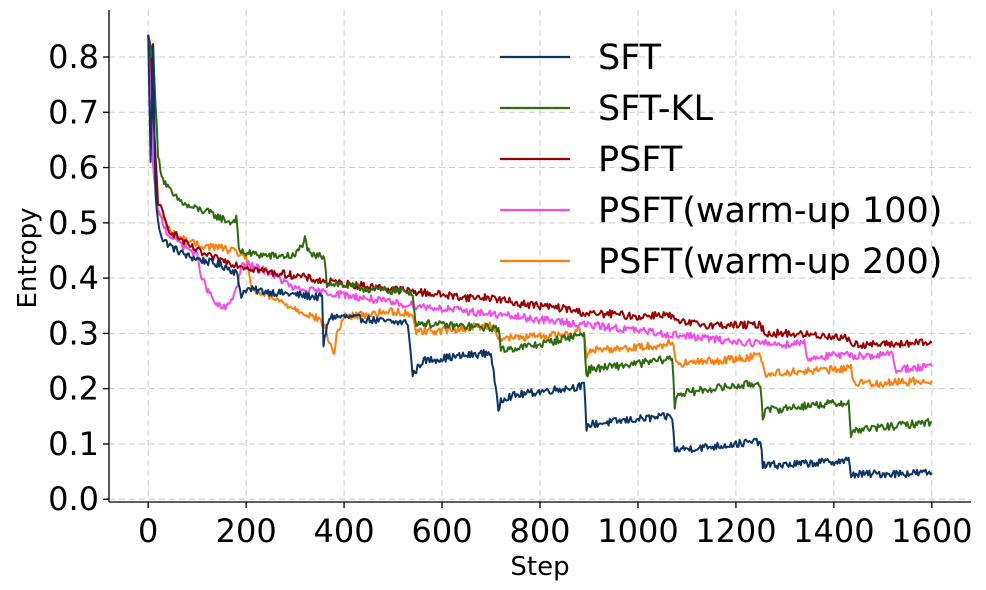 This screenshot has width=986, height=590. Describe the element at coordinates (148, 531) in the screenshot. I see `x-tick-label: 0` at that location.